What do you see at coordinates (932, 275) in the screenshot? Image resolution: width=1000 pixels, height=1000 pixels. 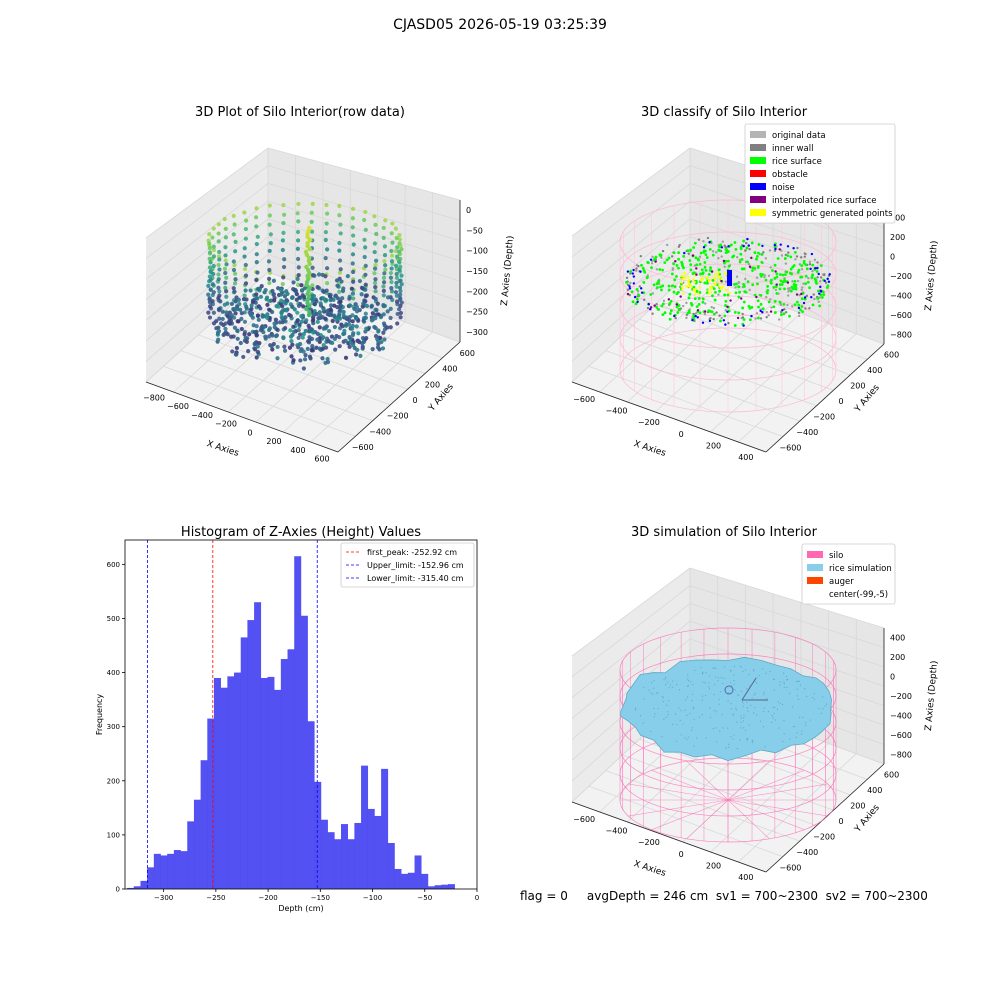 I see `z-axis-label: Z Axies (Depth)` at bounding box center [932, 275].